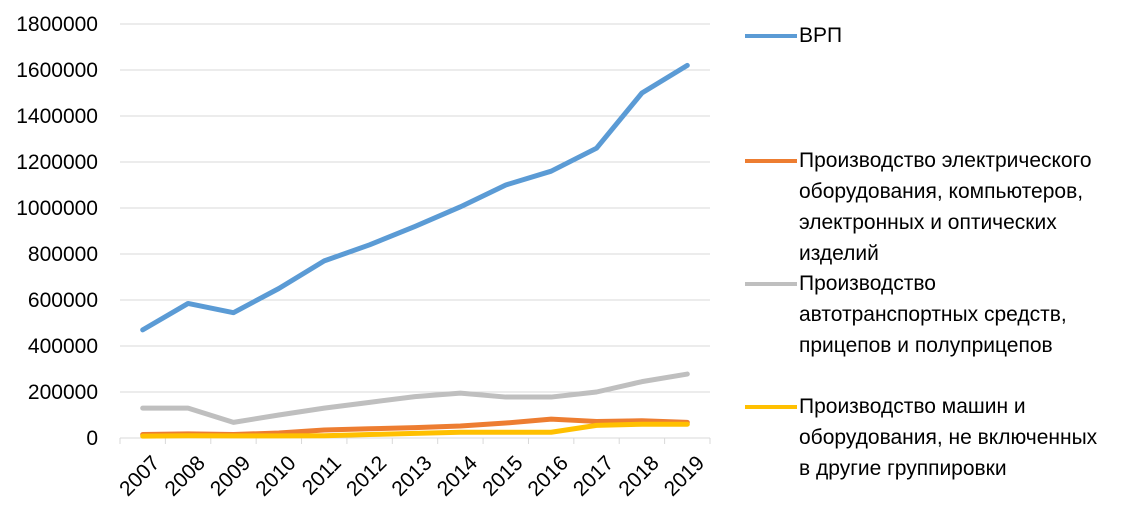 The height and width of the screenshot is (505, 1133). What do you see at coordinates (185, 475) in the screenshot?
I see `x-tick-label: 2008` at bounding box center [185, 475].